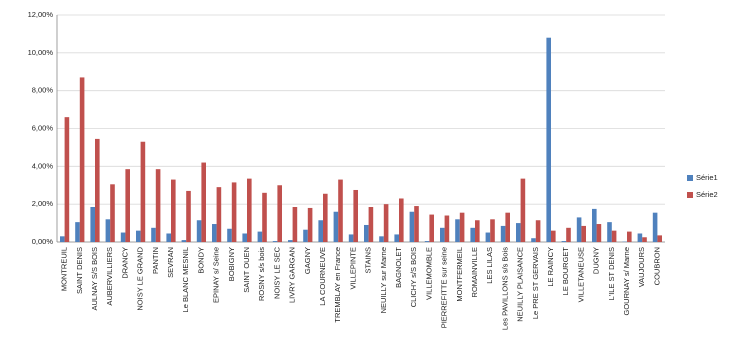 The width and height of the screenshot is (731, 339). What do you see at coordinates (707, 177) in the screenshot?
I see `legend-label: Série1` at bounding box center [707, 177].